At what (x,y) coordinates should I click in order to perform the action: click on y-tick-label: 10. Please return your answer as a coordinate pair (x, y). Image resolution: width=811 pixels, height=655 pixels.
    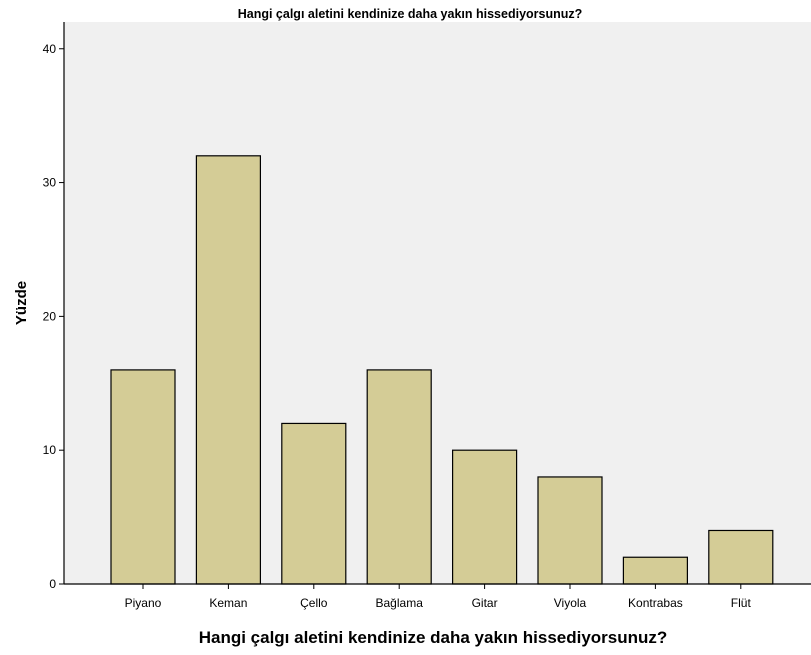
    Looking at the image, I should click on (50, 450).